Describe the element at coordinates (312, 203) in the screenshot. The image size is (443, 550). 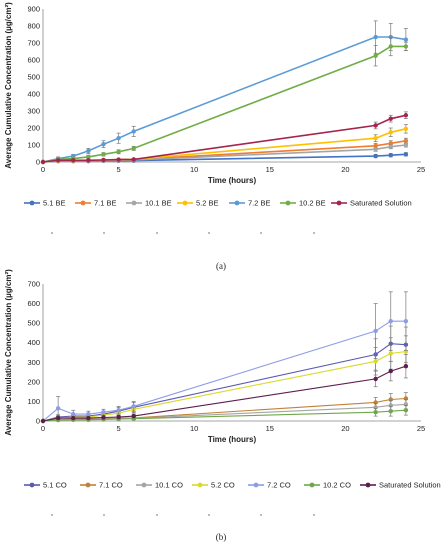
I see `legend-label: 10.2 BE` at that location.